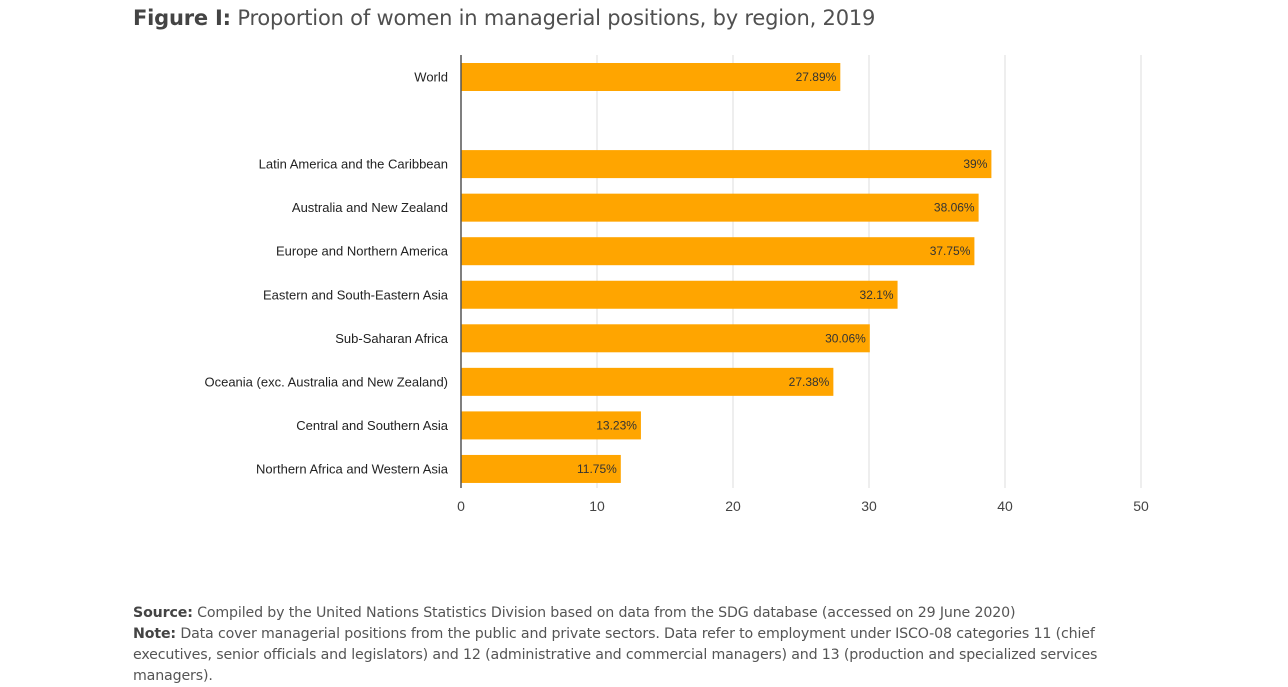 The height and width of the screenshot is (687, 1288). I want to click on data-label: 27.38%, so click(809, 382).